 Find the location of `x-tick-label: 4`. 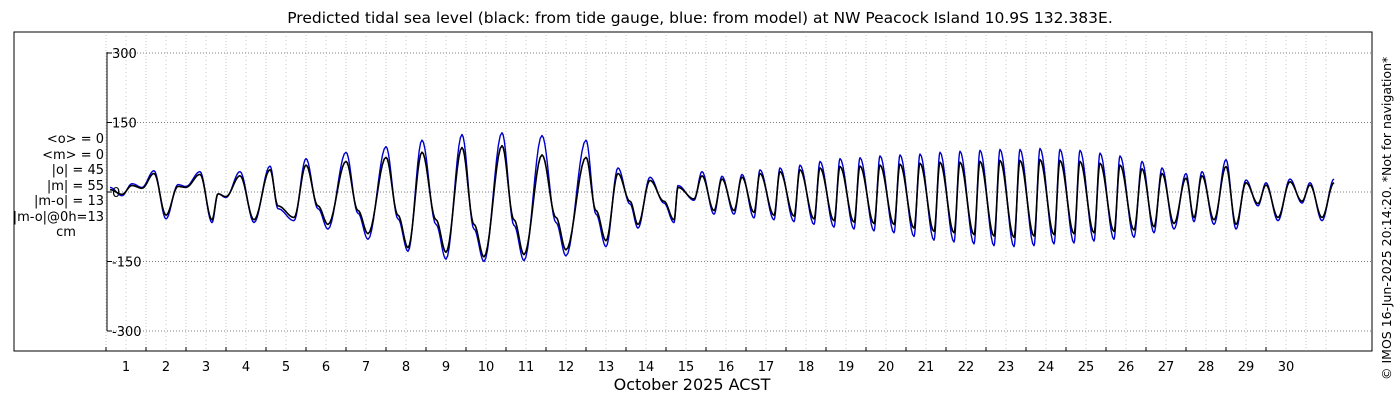

x-tick-label: 4 is located at coordinates (246, 367).